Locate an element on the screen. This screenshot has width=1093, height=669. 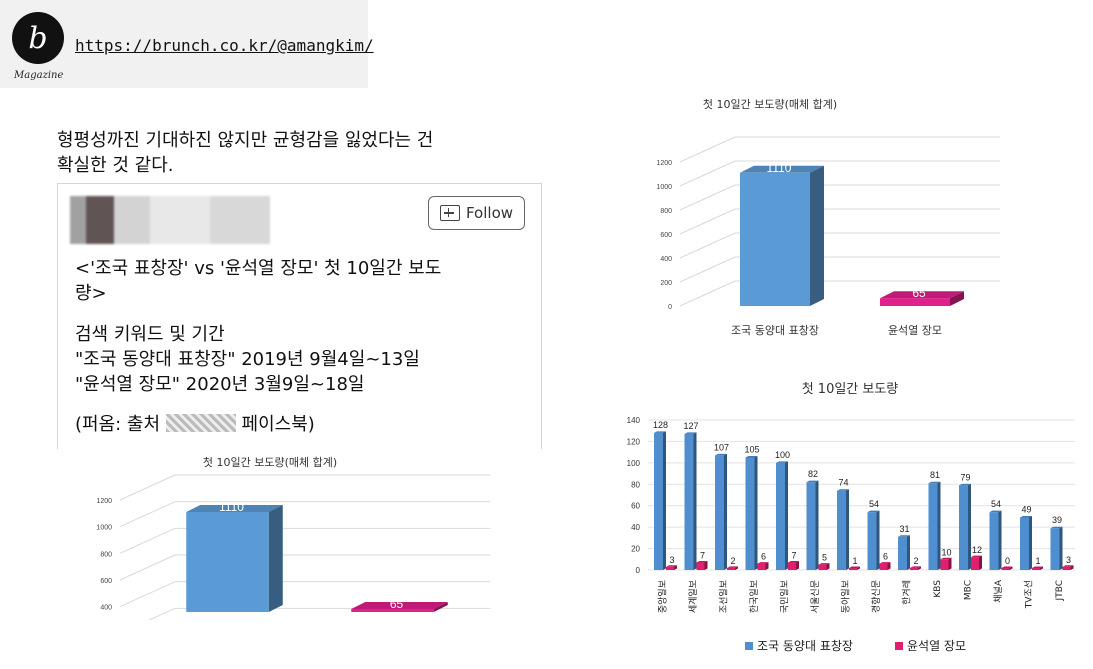
data-label: 5 is located at coordinates (824, 558).